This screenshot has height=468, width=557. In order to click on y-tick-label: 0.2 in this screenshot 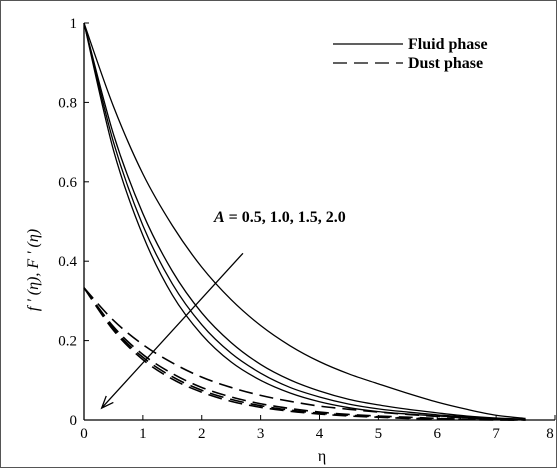, I will do `click(67, 342)`.